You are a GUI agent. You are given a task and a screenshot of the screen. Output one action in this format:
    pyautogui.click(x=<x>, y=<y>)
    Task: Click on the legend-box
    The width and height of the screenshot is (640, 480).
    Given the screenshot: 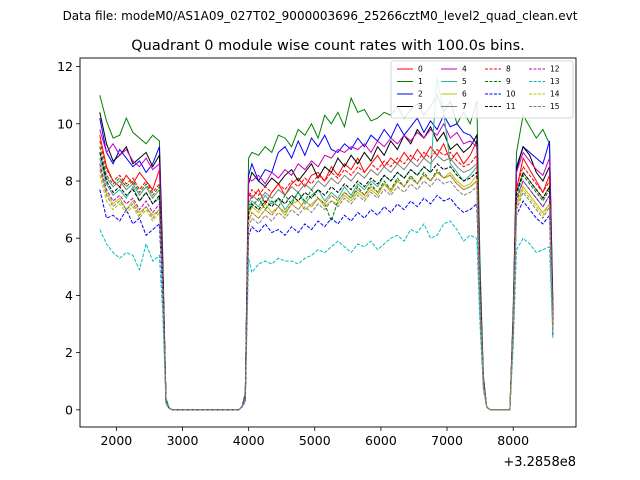 What is the action you would take?
    pyautogui.click(x=482, y=89)
    